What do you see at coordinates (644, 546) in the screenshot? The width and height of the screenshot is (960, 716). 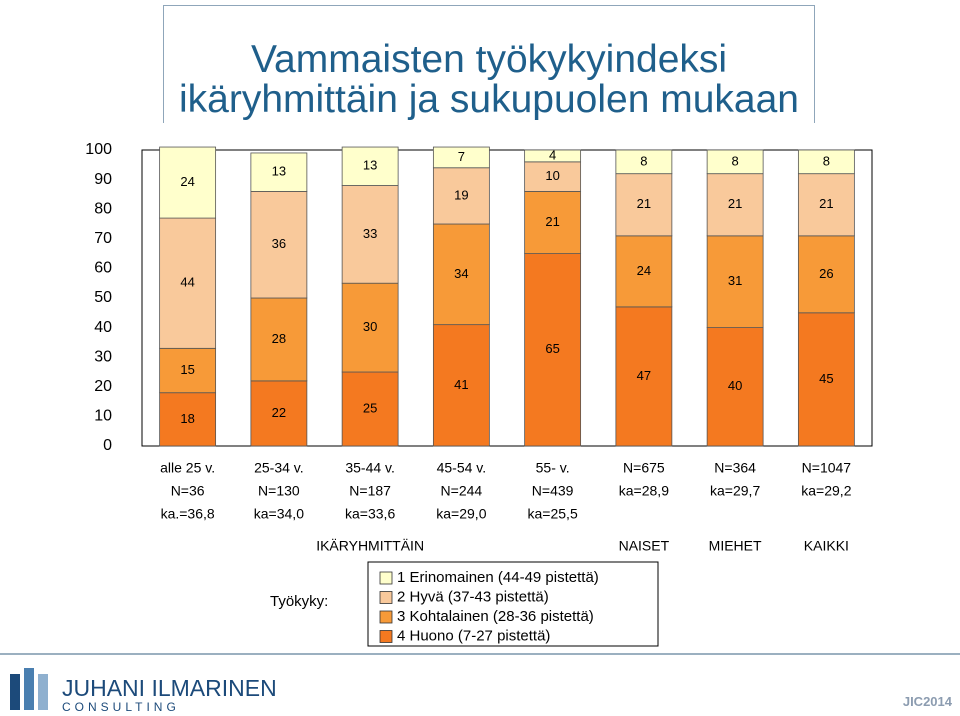 I see `group-label: NAISET` at bounding box center [644, 546].